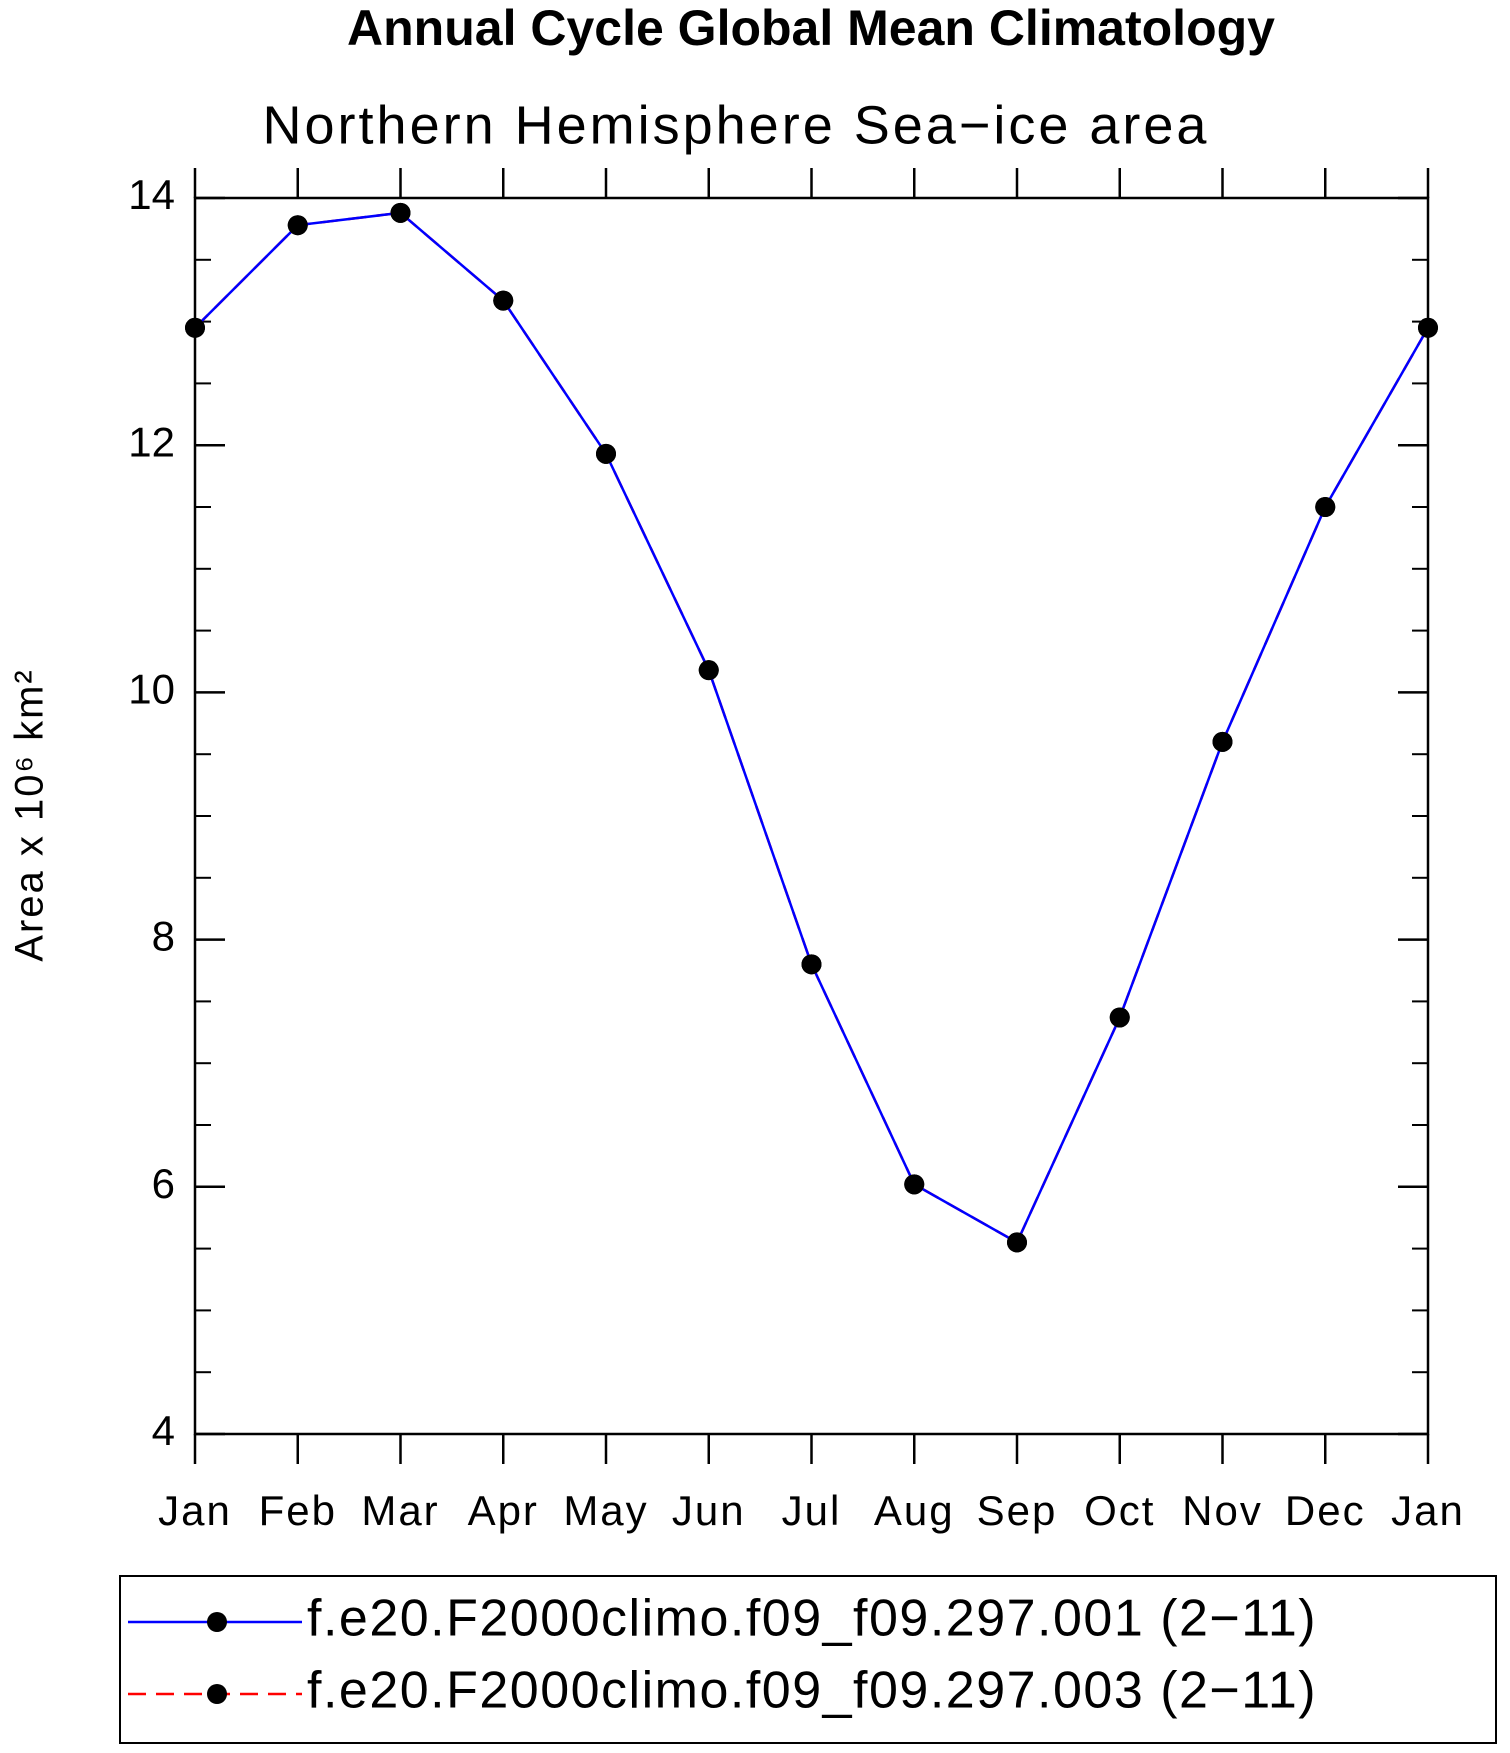 This screenshot has width=1510, height=1753. I want to click on y-tick-label: 6, so click(163, 1183).